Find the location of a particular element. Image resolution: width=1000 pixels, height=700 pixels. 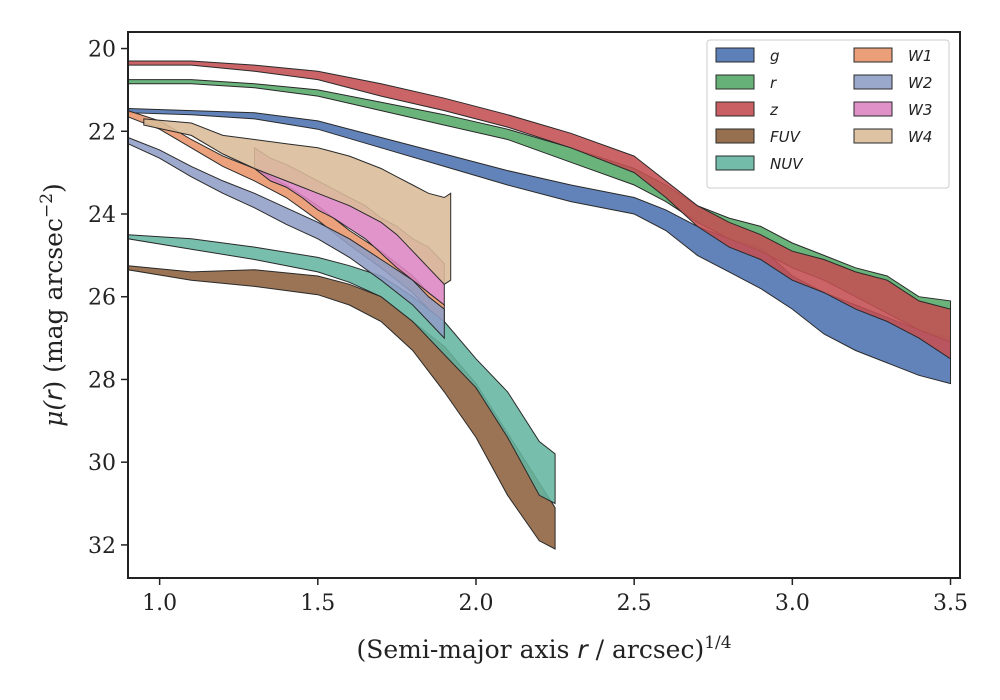

y-tick-label: 32 is located at coordinates (102, 546).